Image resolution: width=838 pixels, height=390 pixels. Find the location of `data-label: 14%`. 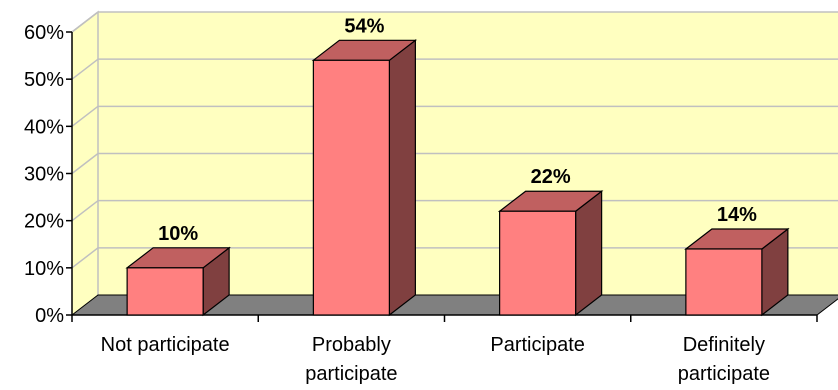

data-label: 14% is located at coordinates (737, 215).